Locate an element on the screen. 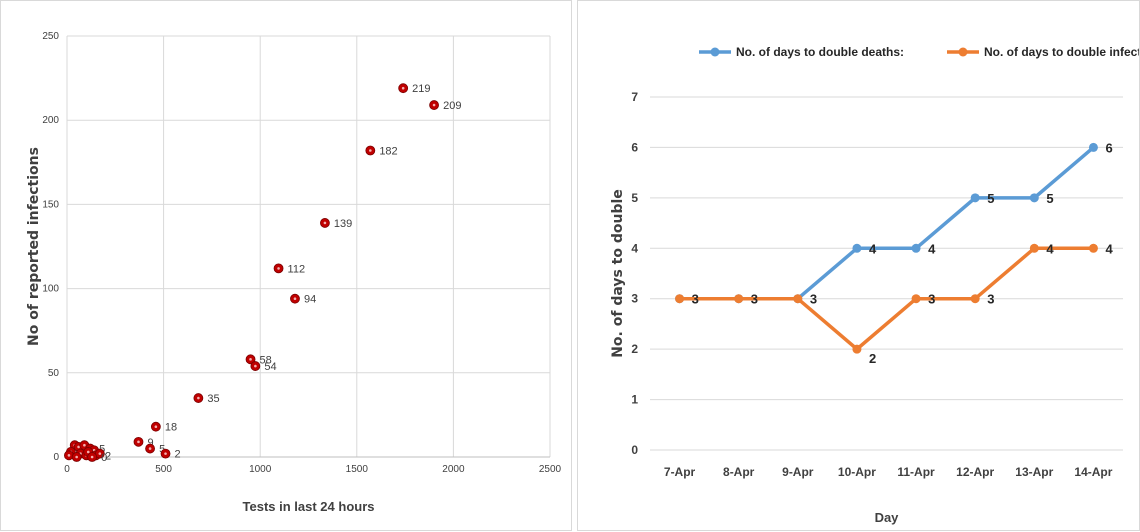  data-label: 139 is located at coordinates (343, 224).